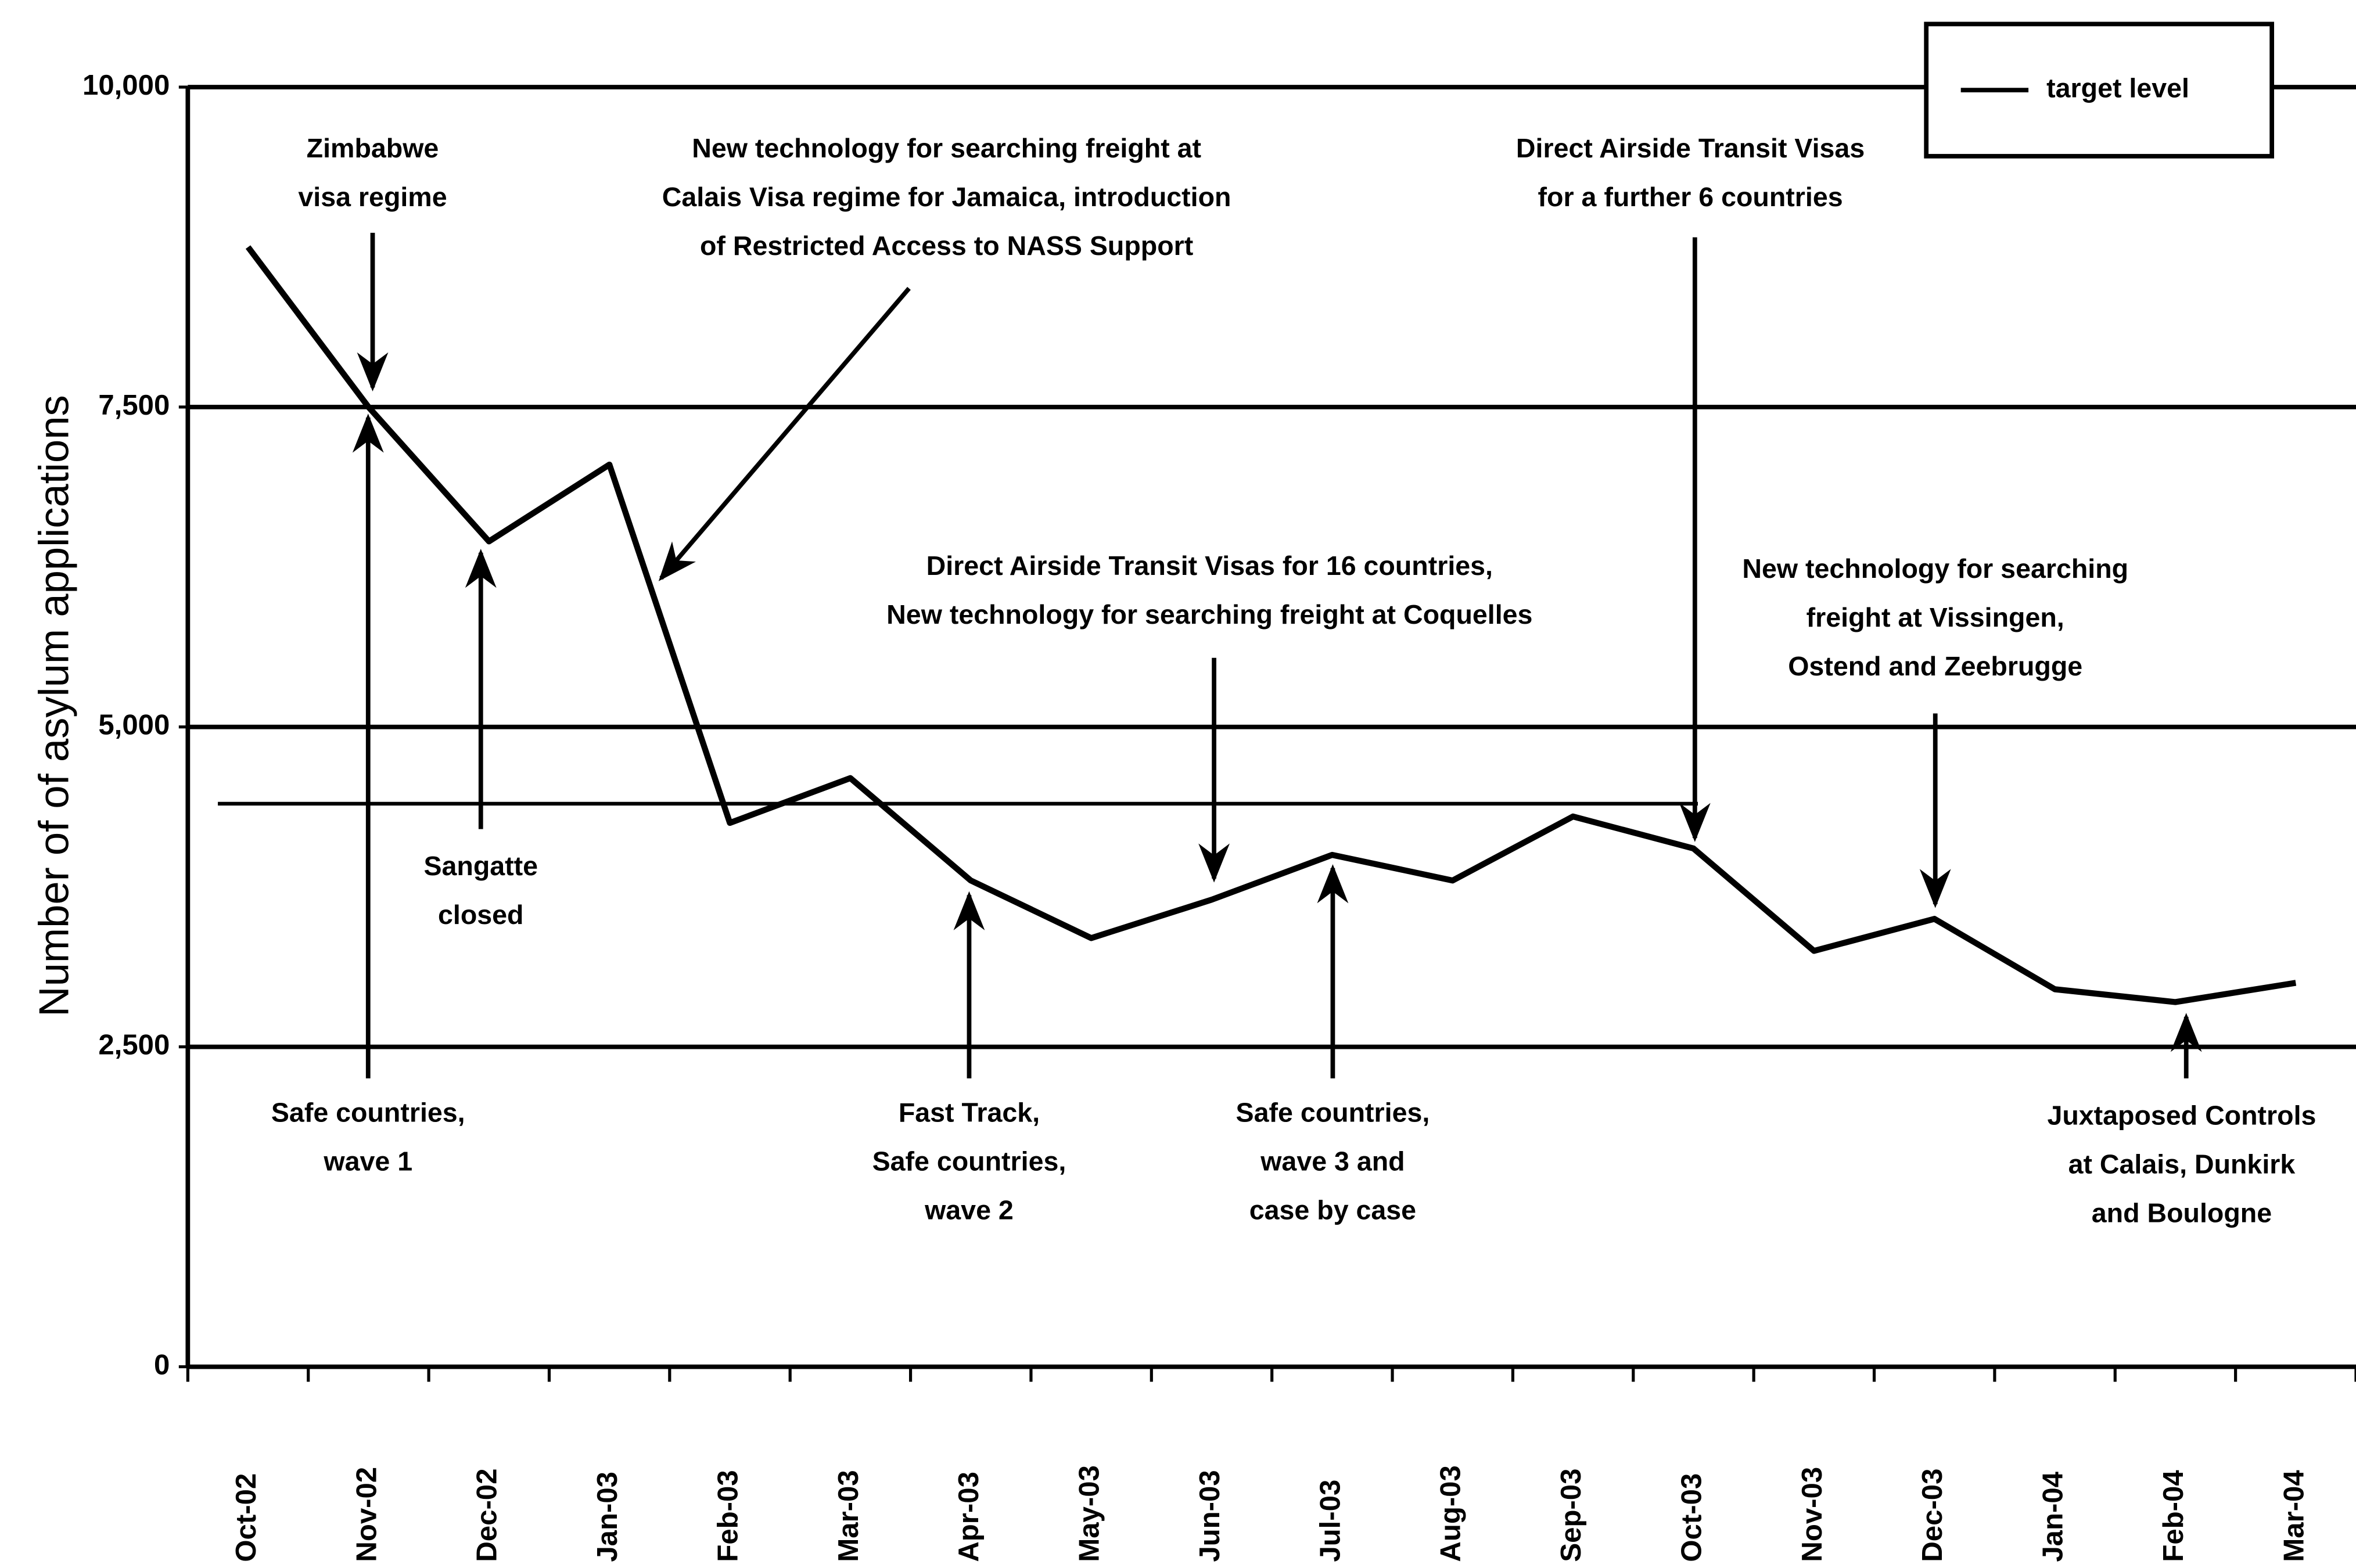  What do you see at coordinates (2182, 1213) in the screenshot?
I see `annotation-text: and Boulogne` at bounding box center [2182, 1213].